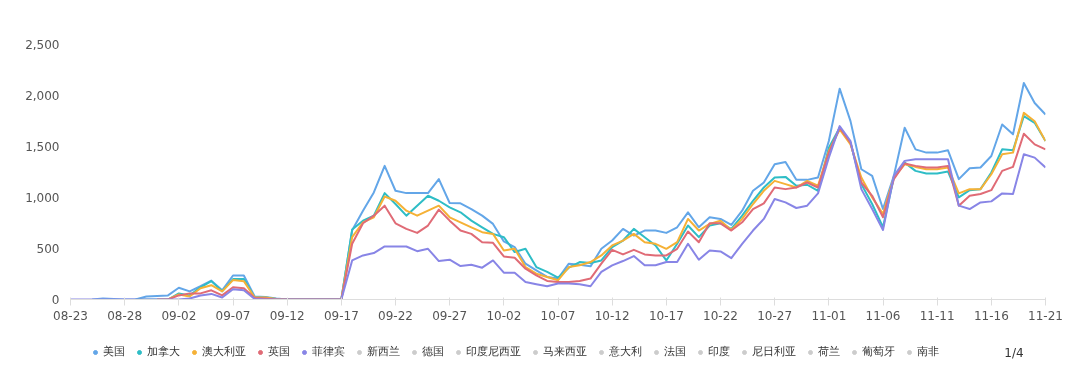 This screenshot has height=388, width=1080. What do you see at coordinates (383, 351) in the screenshot?
I see `legend-label: 新西兰` at bounding box center [383, 351].